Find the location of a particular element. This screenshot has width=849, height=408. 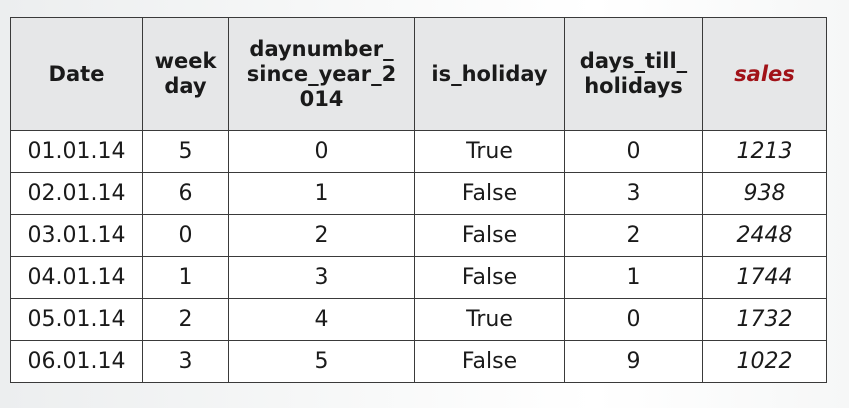

cell-days-till: 2 is located at coordinates (633, 235).